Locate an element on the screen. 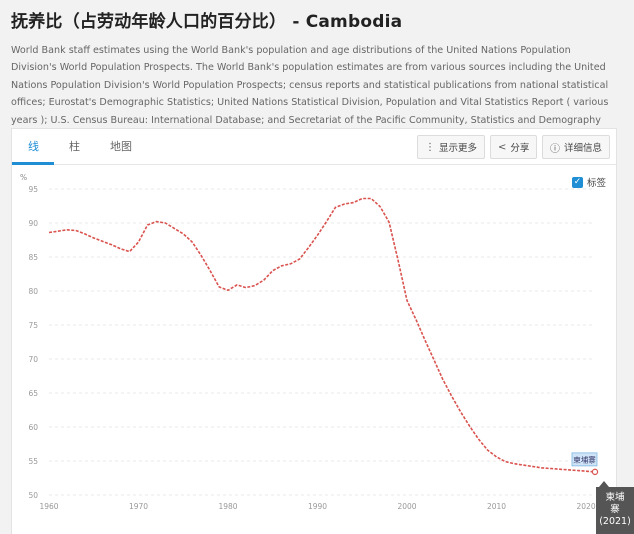  y-tick-label: 80 is located at coordinates (33, 291).